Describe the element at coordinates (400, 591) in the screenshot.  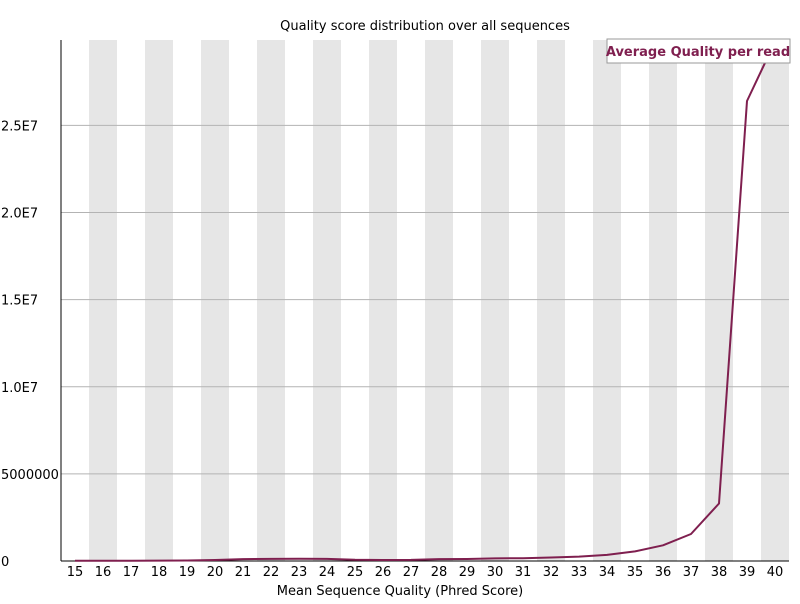
I see `x-axis-label: Mean Sequence Quality (Phred Score)` at that location.